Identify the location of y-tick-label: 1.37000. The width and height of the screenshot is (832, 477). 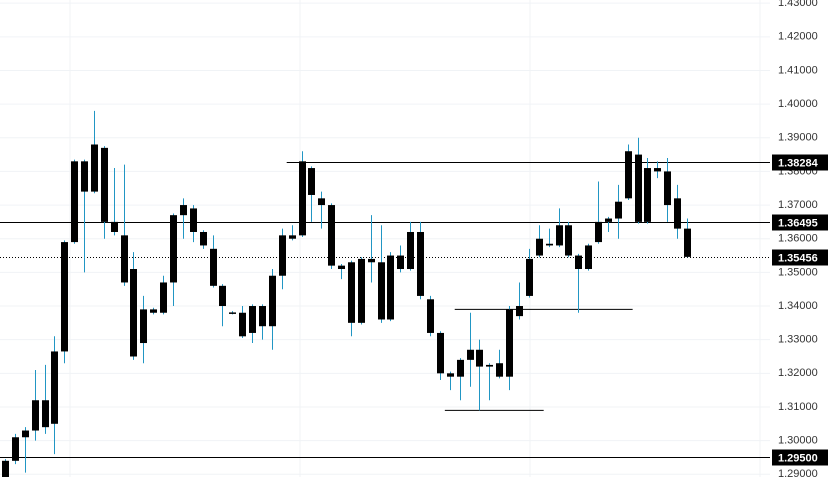
(798, 205).